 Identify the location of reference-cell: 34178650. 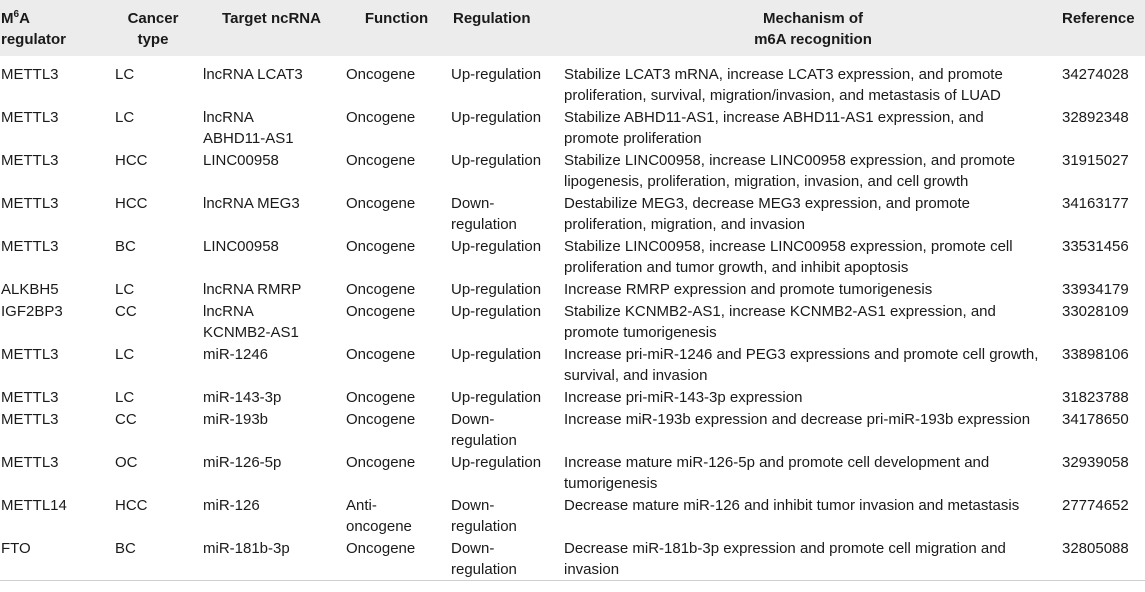
(1095, 419).